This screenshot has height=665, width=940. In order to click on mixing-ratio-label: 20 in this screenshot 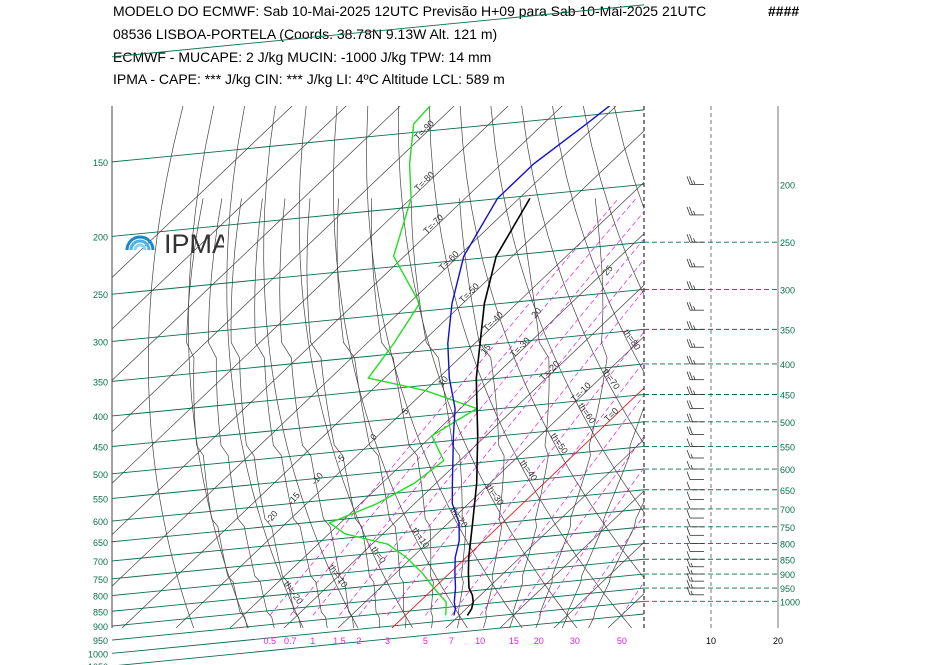, I will do `click(539, 641)`.